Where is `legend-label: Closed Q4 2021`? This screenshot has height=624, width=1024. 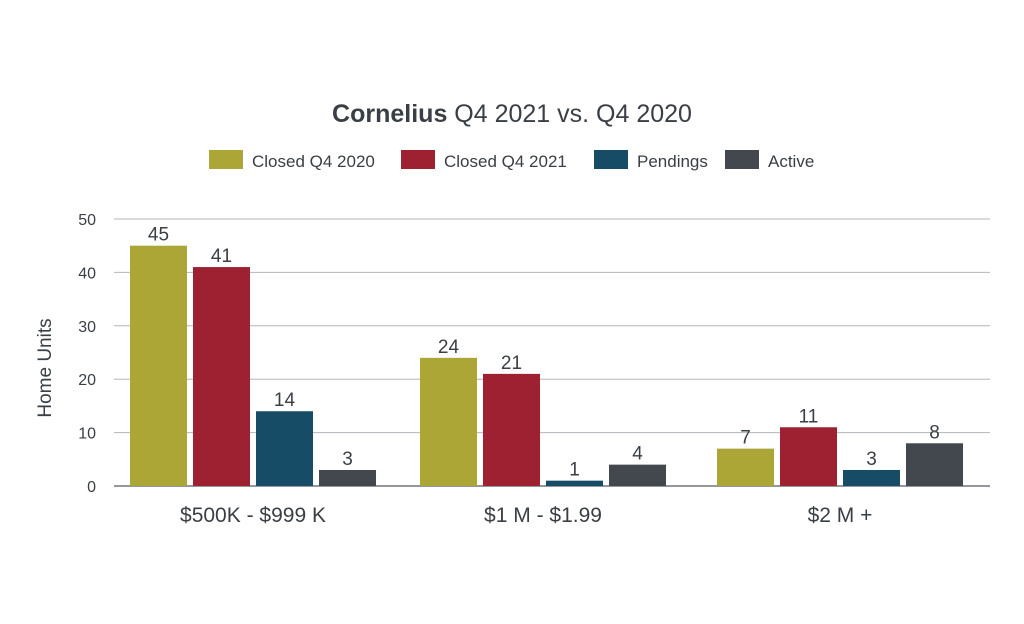
legend-label: Closed Q4 2021 is located at coordinates (505, 161).